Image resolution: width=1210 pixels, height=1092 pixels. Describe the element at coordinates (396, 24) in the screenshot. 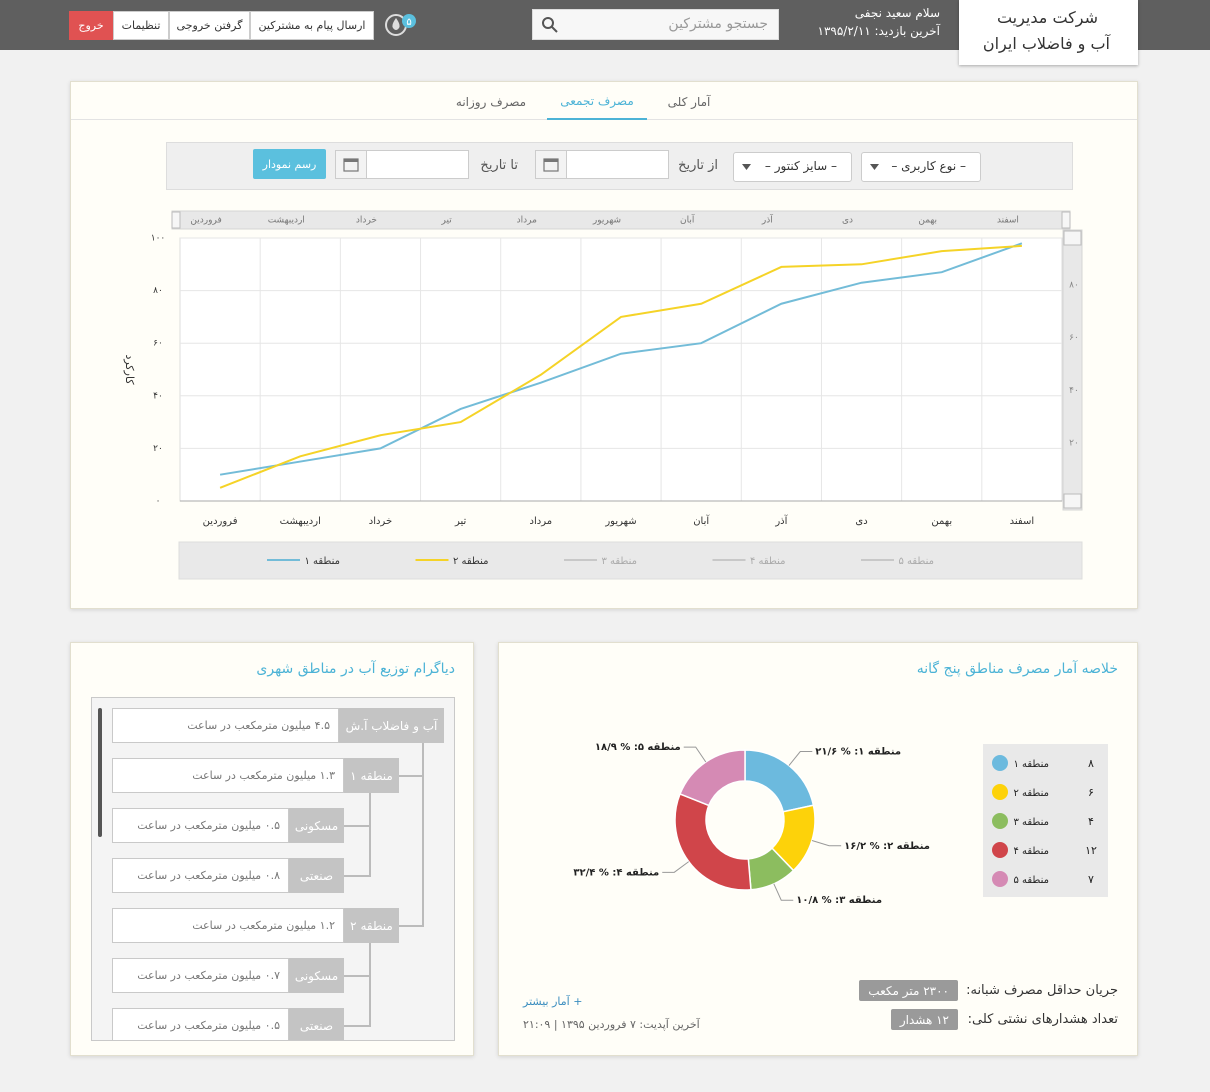

I see `icon-drop` at that location.